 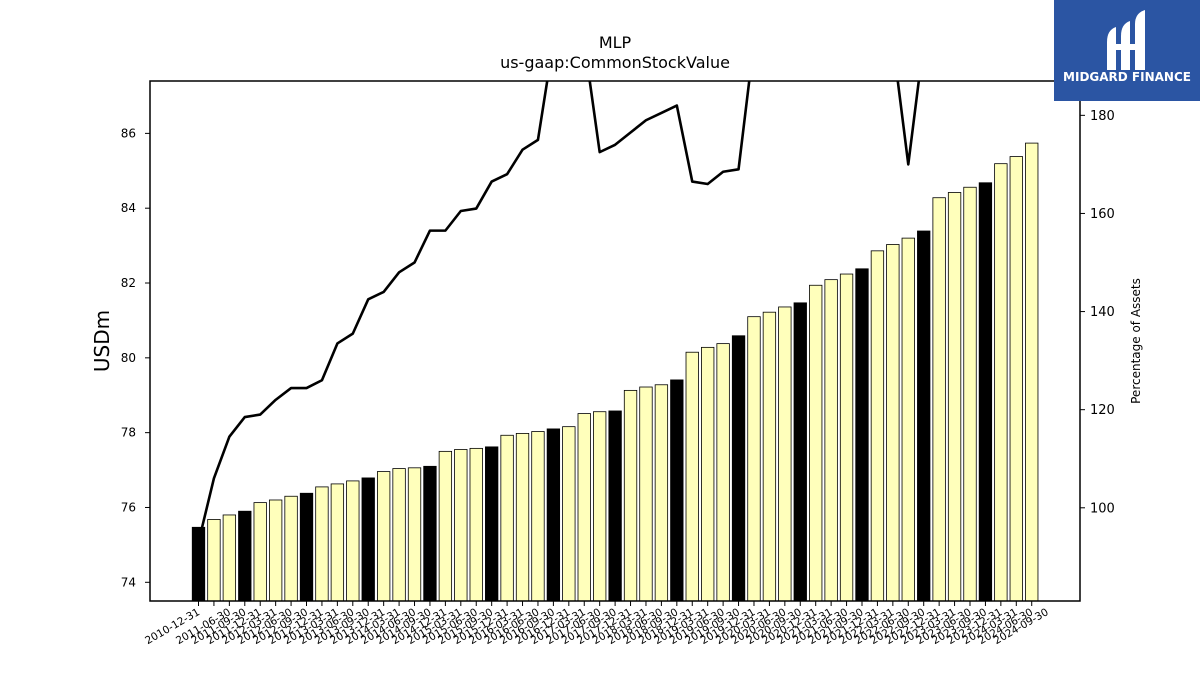 I want to click on y-right-tick-label: 160, so click(x=1102, y=214).